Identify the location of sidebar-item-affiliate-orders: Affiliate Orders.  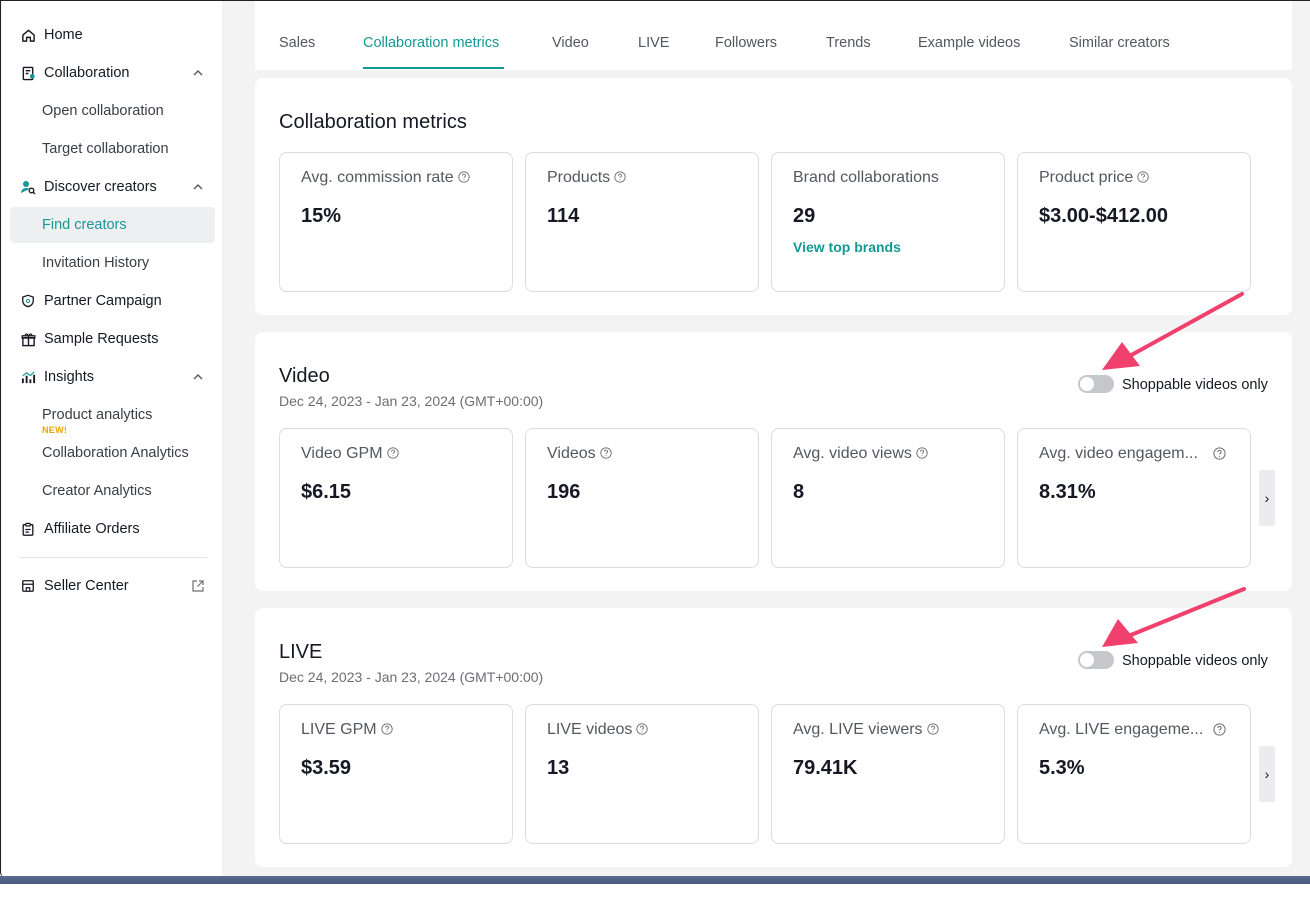
(112, 529).